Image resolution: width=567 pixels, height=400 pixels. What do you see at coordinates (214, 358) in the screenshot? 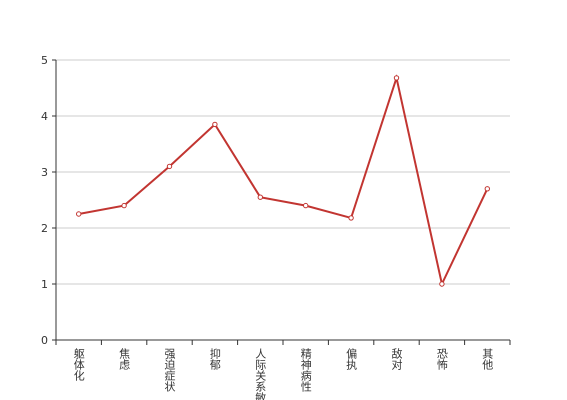
I see `x-tick-label: 抑郁` at bounding box center [214, 358].